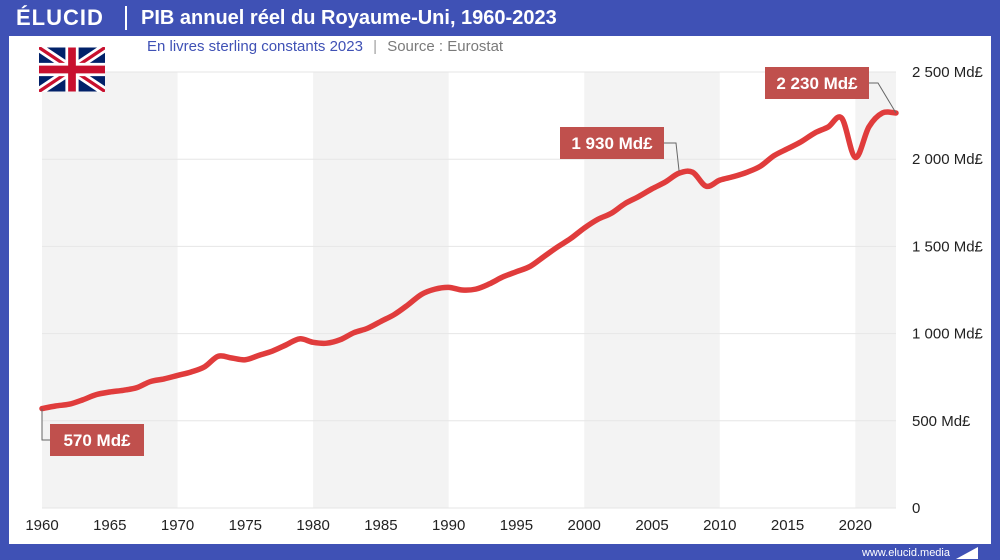 The image size is (1000, 560). I want to click on source-text: Source : Eurostat, so click(445, 46).